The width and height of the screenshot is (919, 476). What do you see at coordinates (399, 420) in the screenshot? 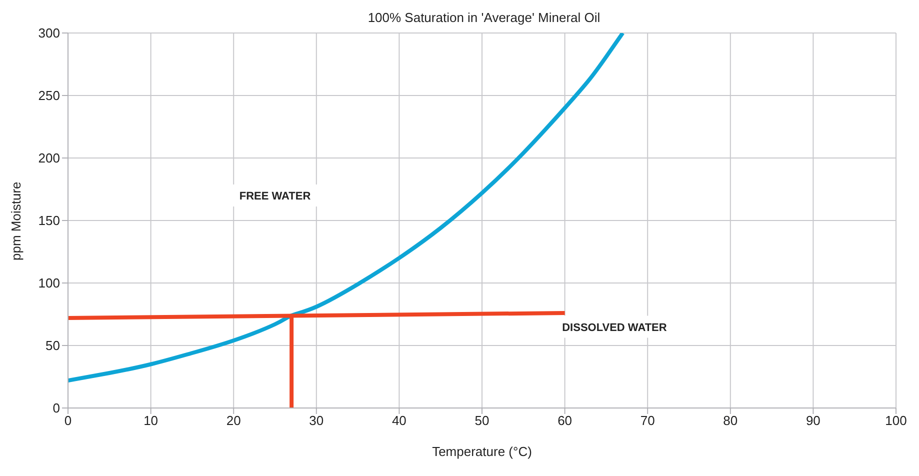
I see `x-tick-label: 40` at bounding box center [399, 420].